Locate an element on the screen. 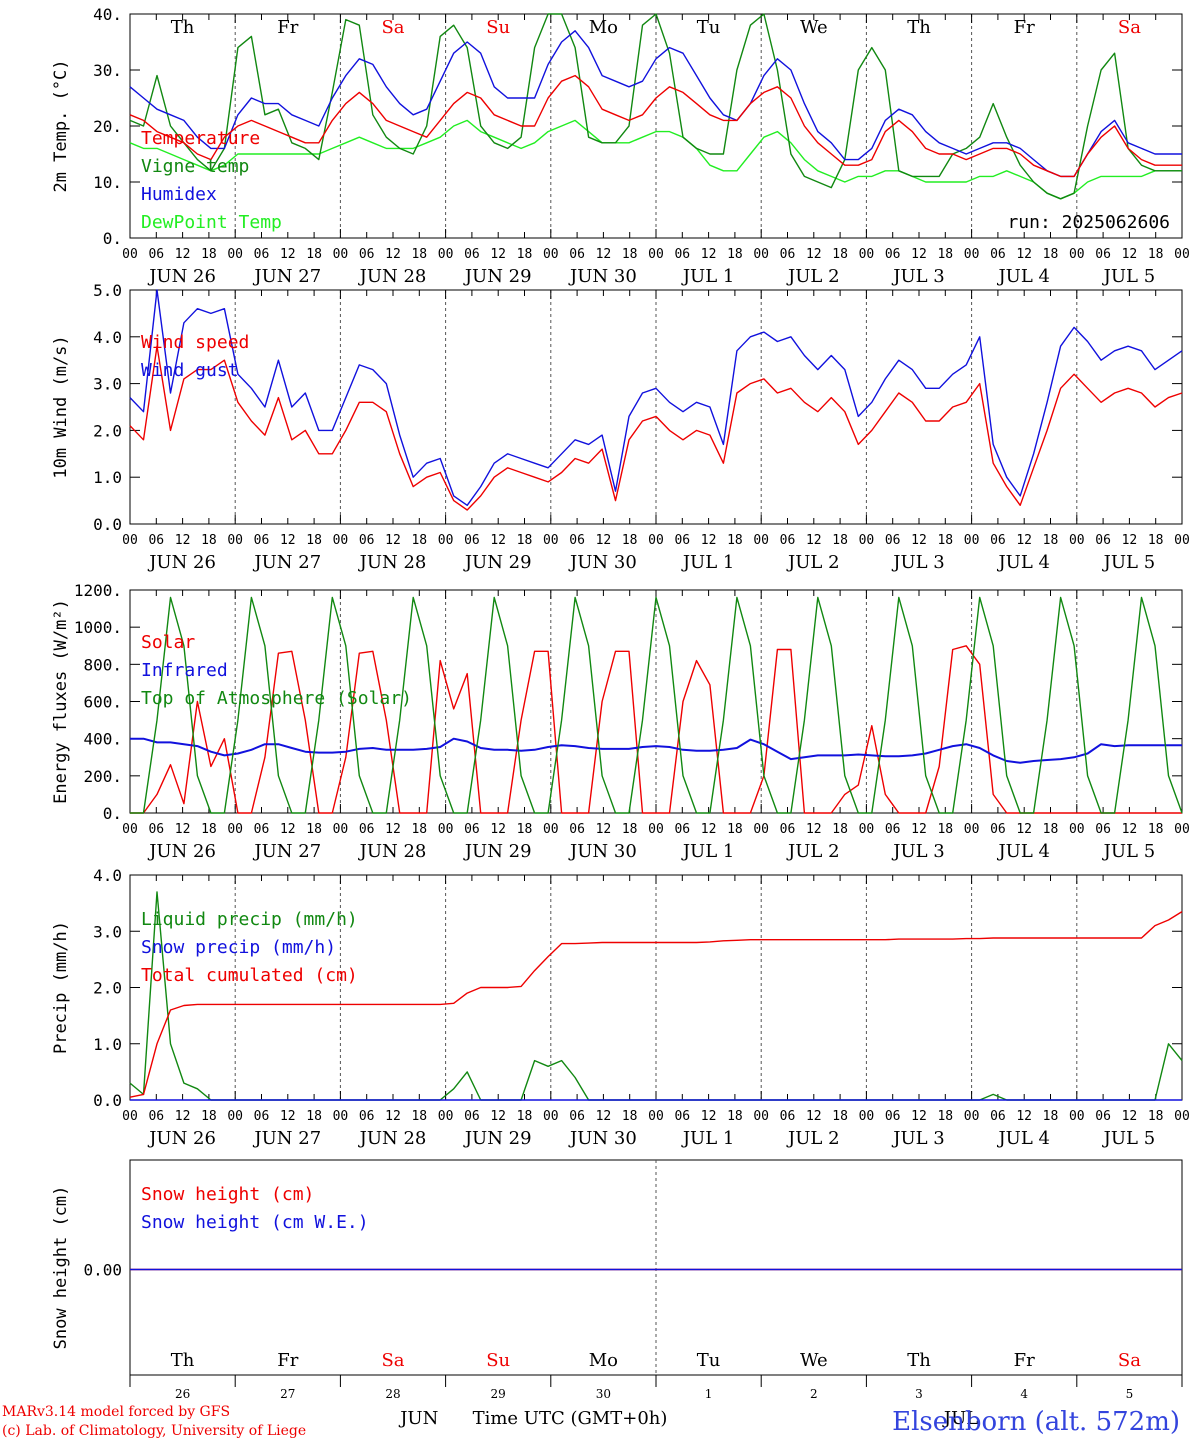  series-line-wind-speed is located at coordinates (656, 428).